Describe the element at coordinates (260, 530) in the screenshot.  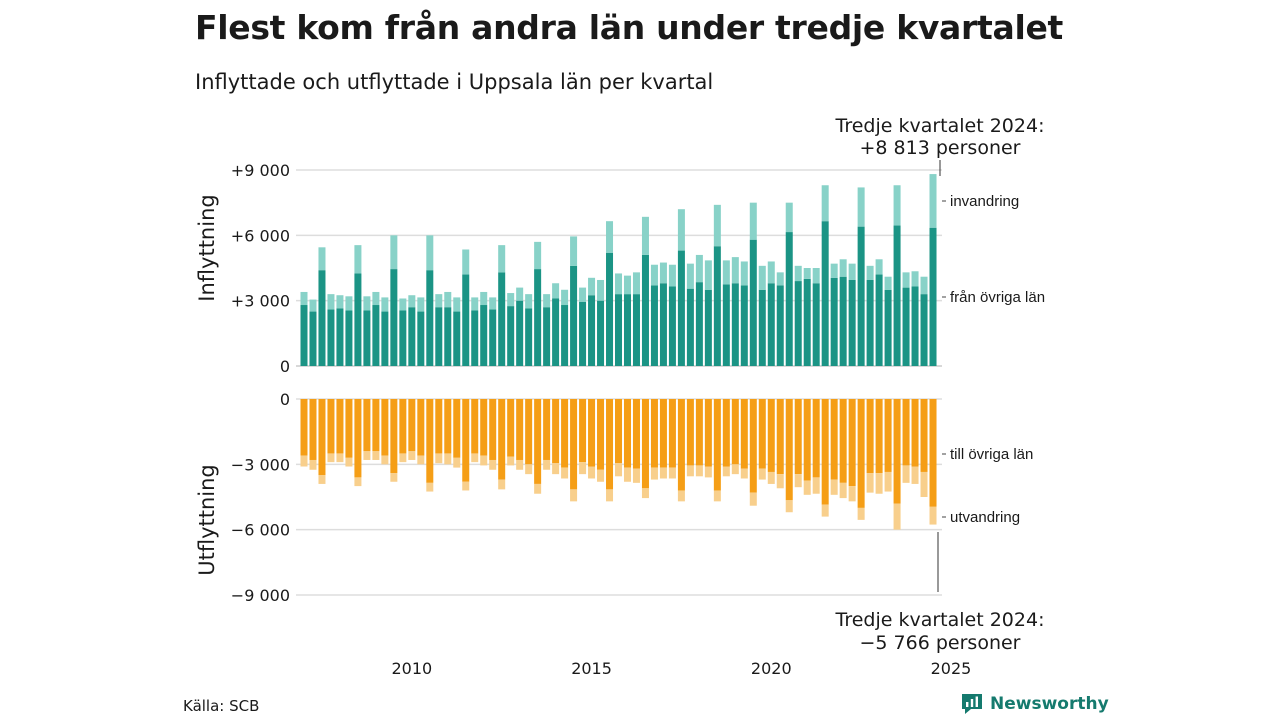
I see `y-tick-label-bottom: −6 000` at that location.